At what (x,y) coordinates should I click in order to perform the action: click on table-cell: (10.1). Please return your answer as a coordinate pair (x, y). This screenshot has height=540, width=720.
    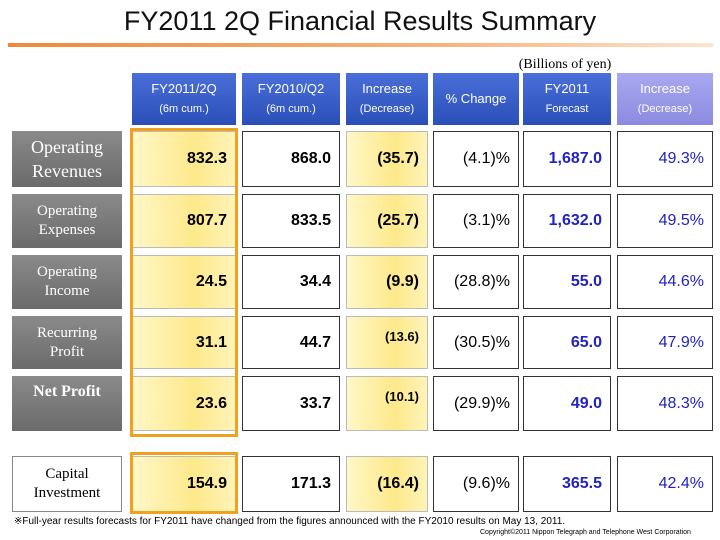
    Looking at the image, I should click on (387, 403).